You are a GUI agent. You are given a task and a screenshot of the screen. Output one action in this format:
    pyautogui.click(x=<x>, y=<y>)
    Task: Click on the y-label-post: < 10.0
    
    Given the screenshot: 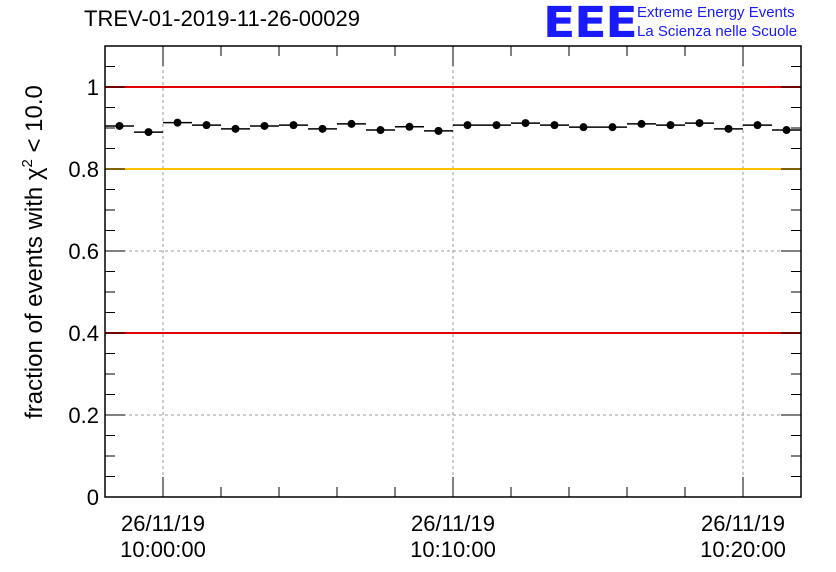 What is the action you would take?
    pyautogui.click(x=34, y=122)
    